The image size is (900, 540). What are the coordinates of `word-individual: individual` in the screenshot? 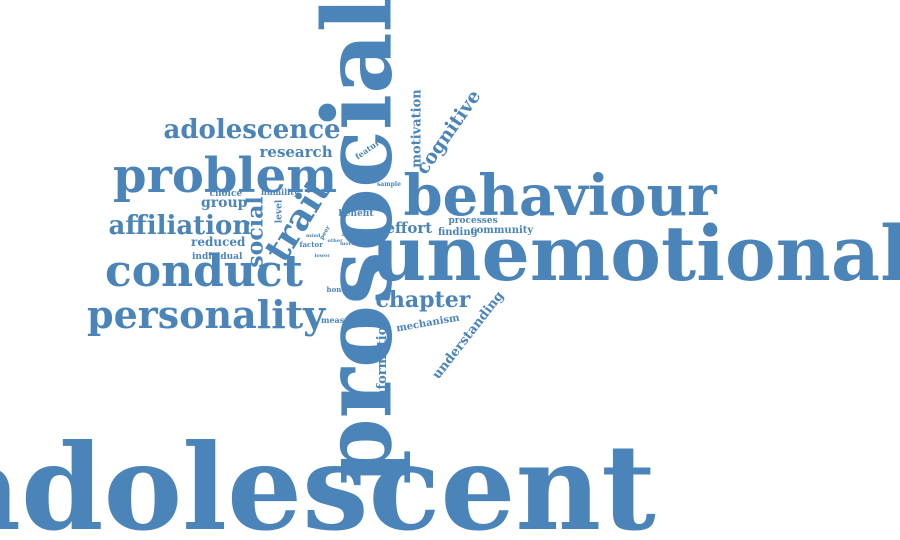 It's located at (217, 256).